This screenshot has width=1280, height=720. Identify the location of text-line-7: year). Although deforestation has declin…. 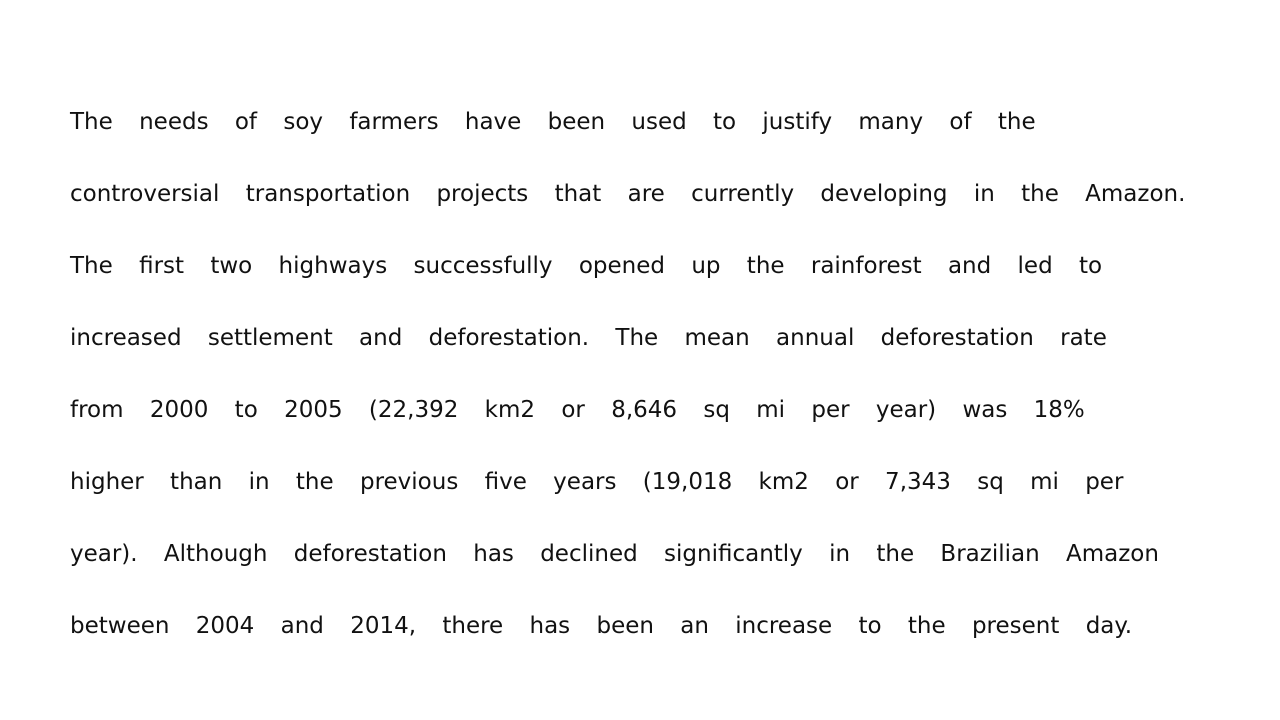
(614, 554).